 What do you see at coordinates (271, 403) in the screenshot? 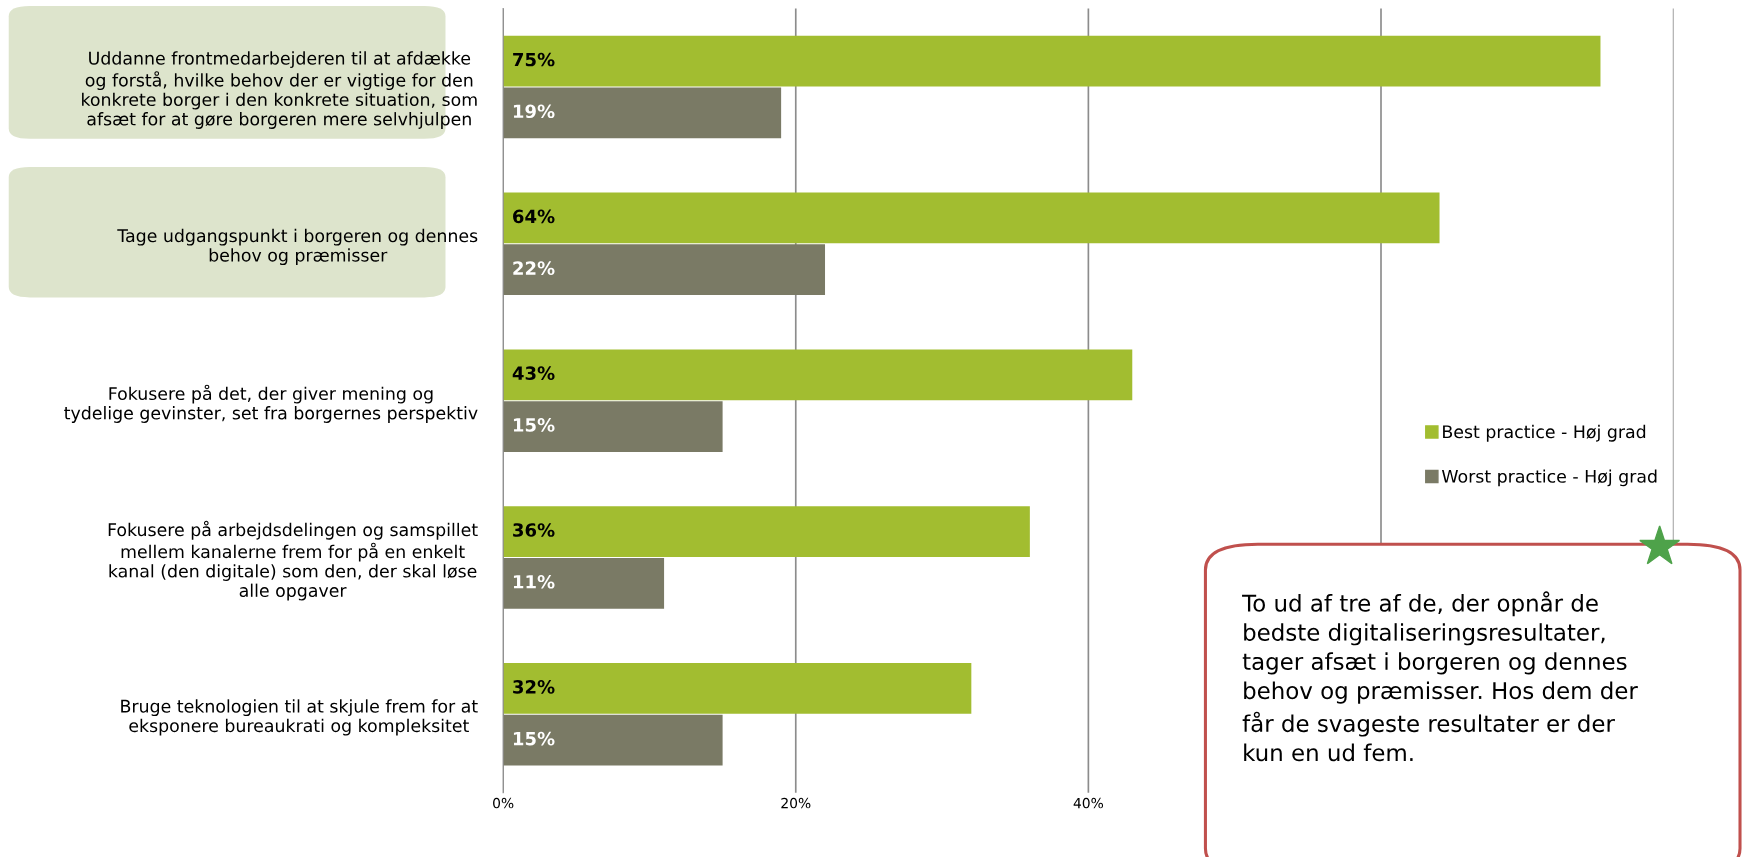
I see `y-tick-label: Fokusere på det, der giver mening og tydelige gevinster, set fra borgernes perspektiv` at bounding box center [271, 403].